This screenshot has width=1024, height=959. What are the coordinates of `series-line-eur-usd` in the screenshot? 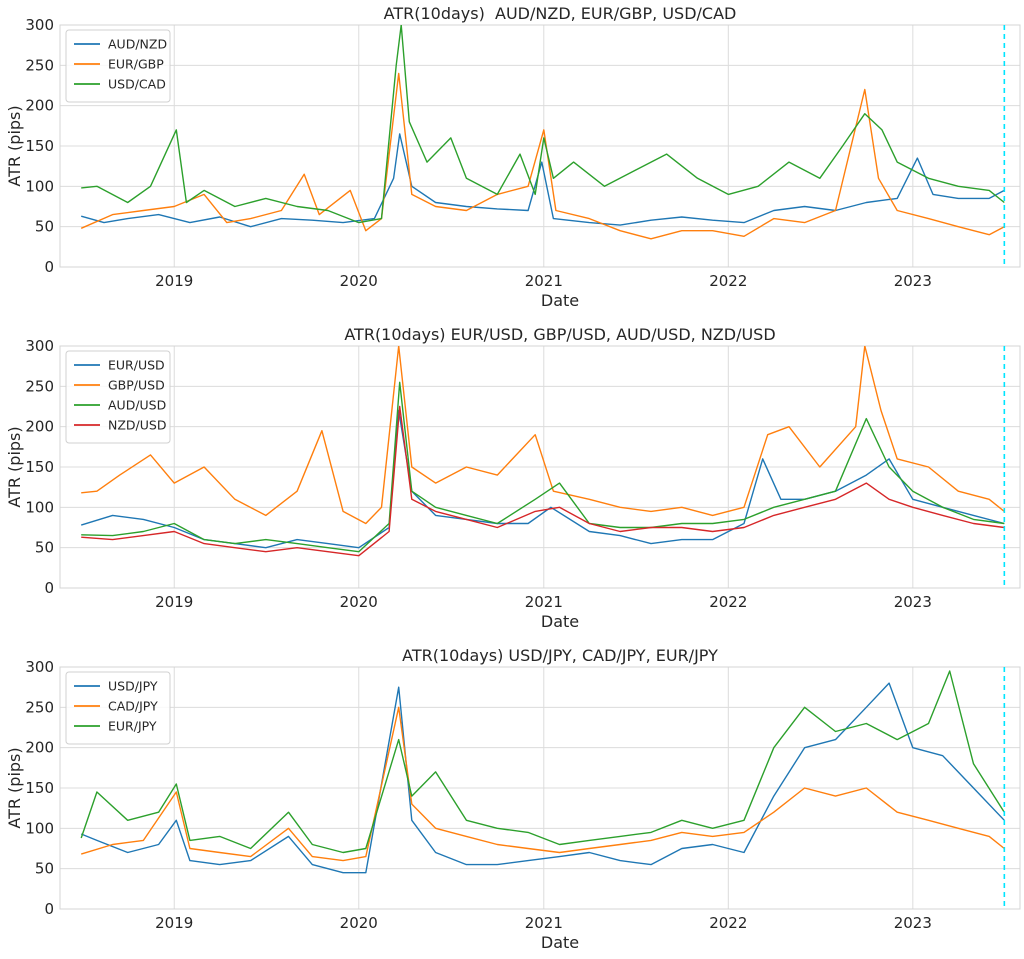 It's located at (542, 479).